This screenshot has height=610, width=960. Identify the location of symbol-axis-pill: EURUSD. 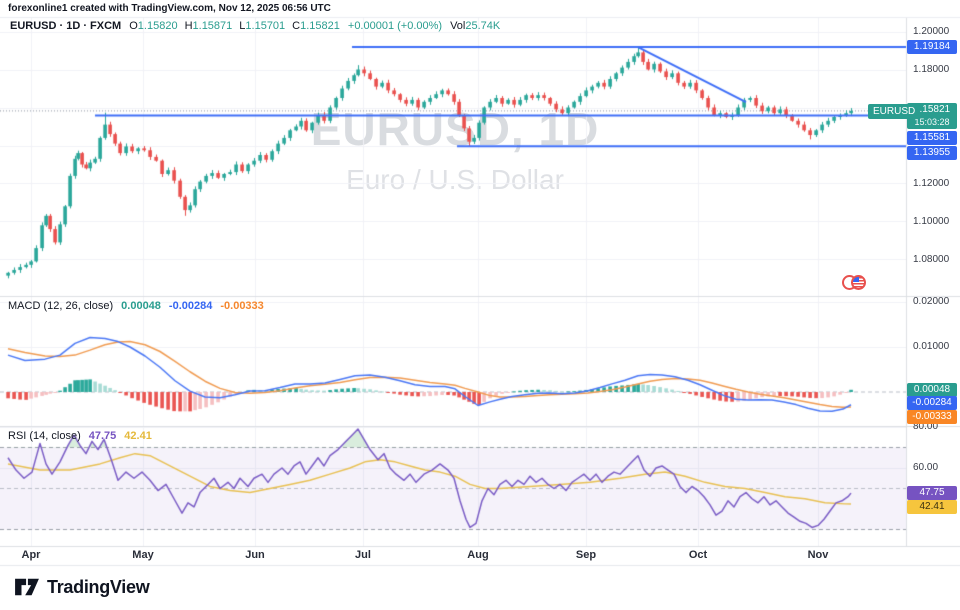
(894, 111).